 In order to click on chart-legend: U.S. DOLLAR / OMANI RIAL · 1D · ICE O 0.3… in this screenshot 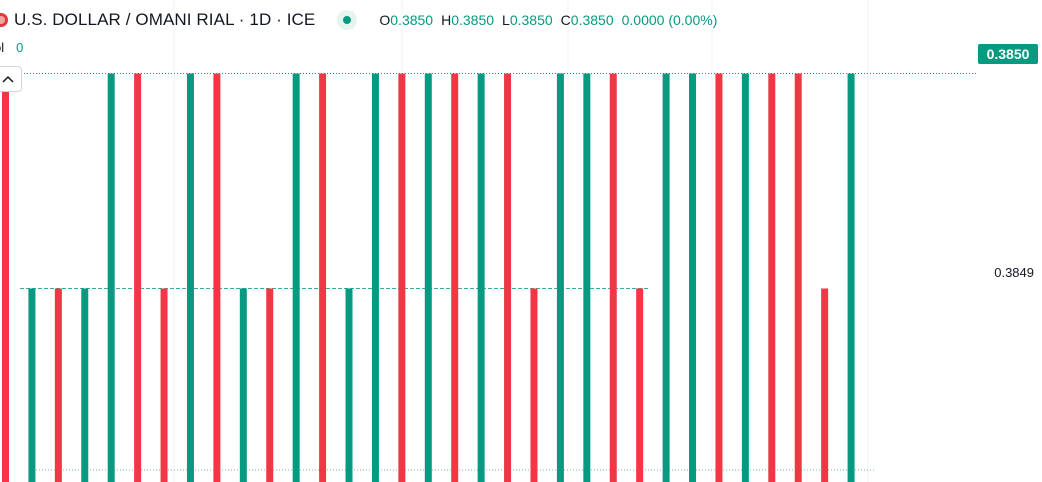, I will do `click(358, 20)`.